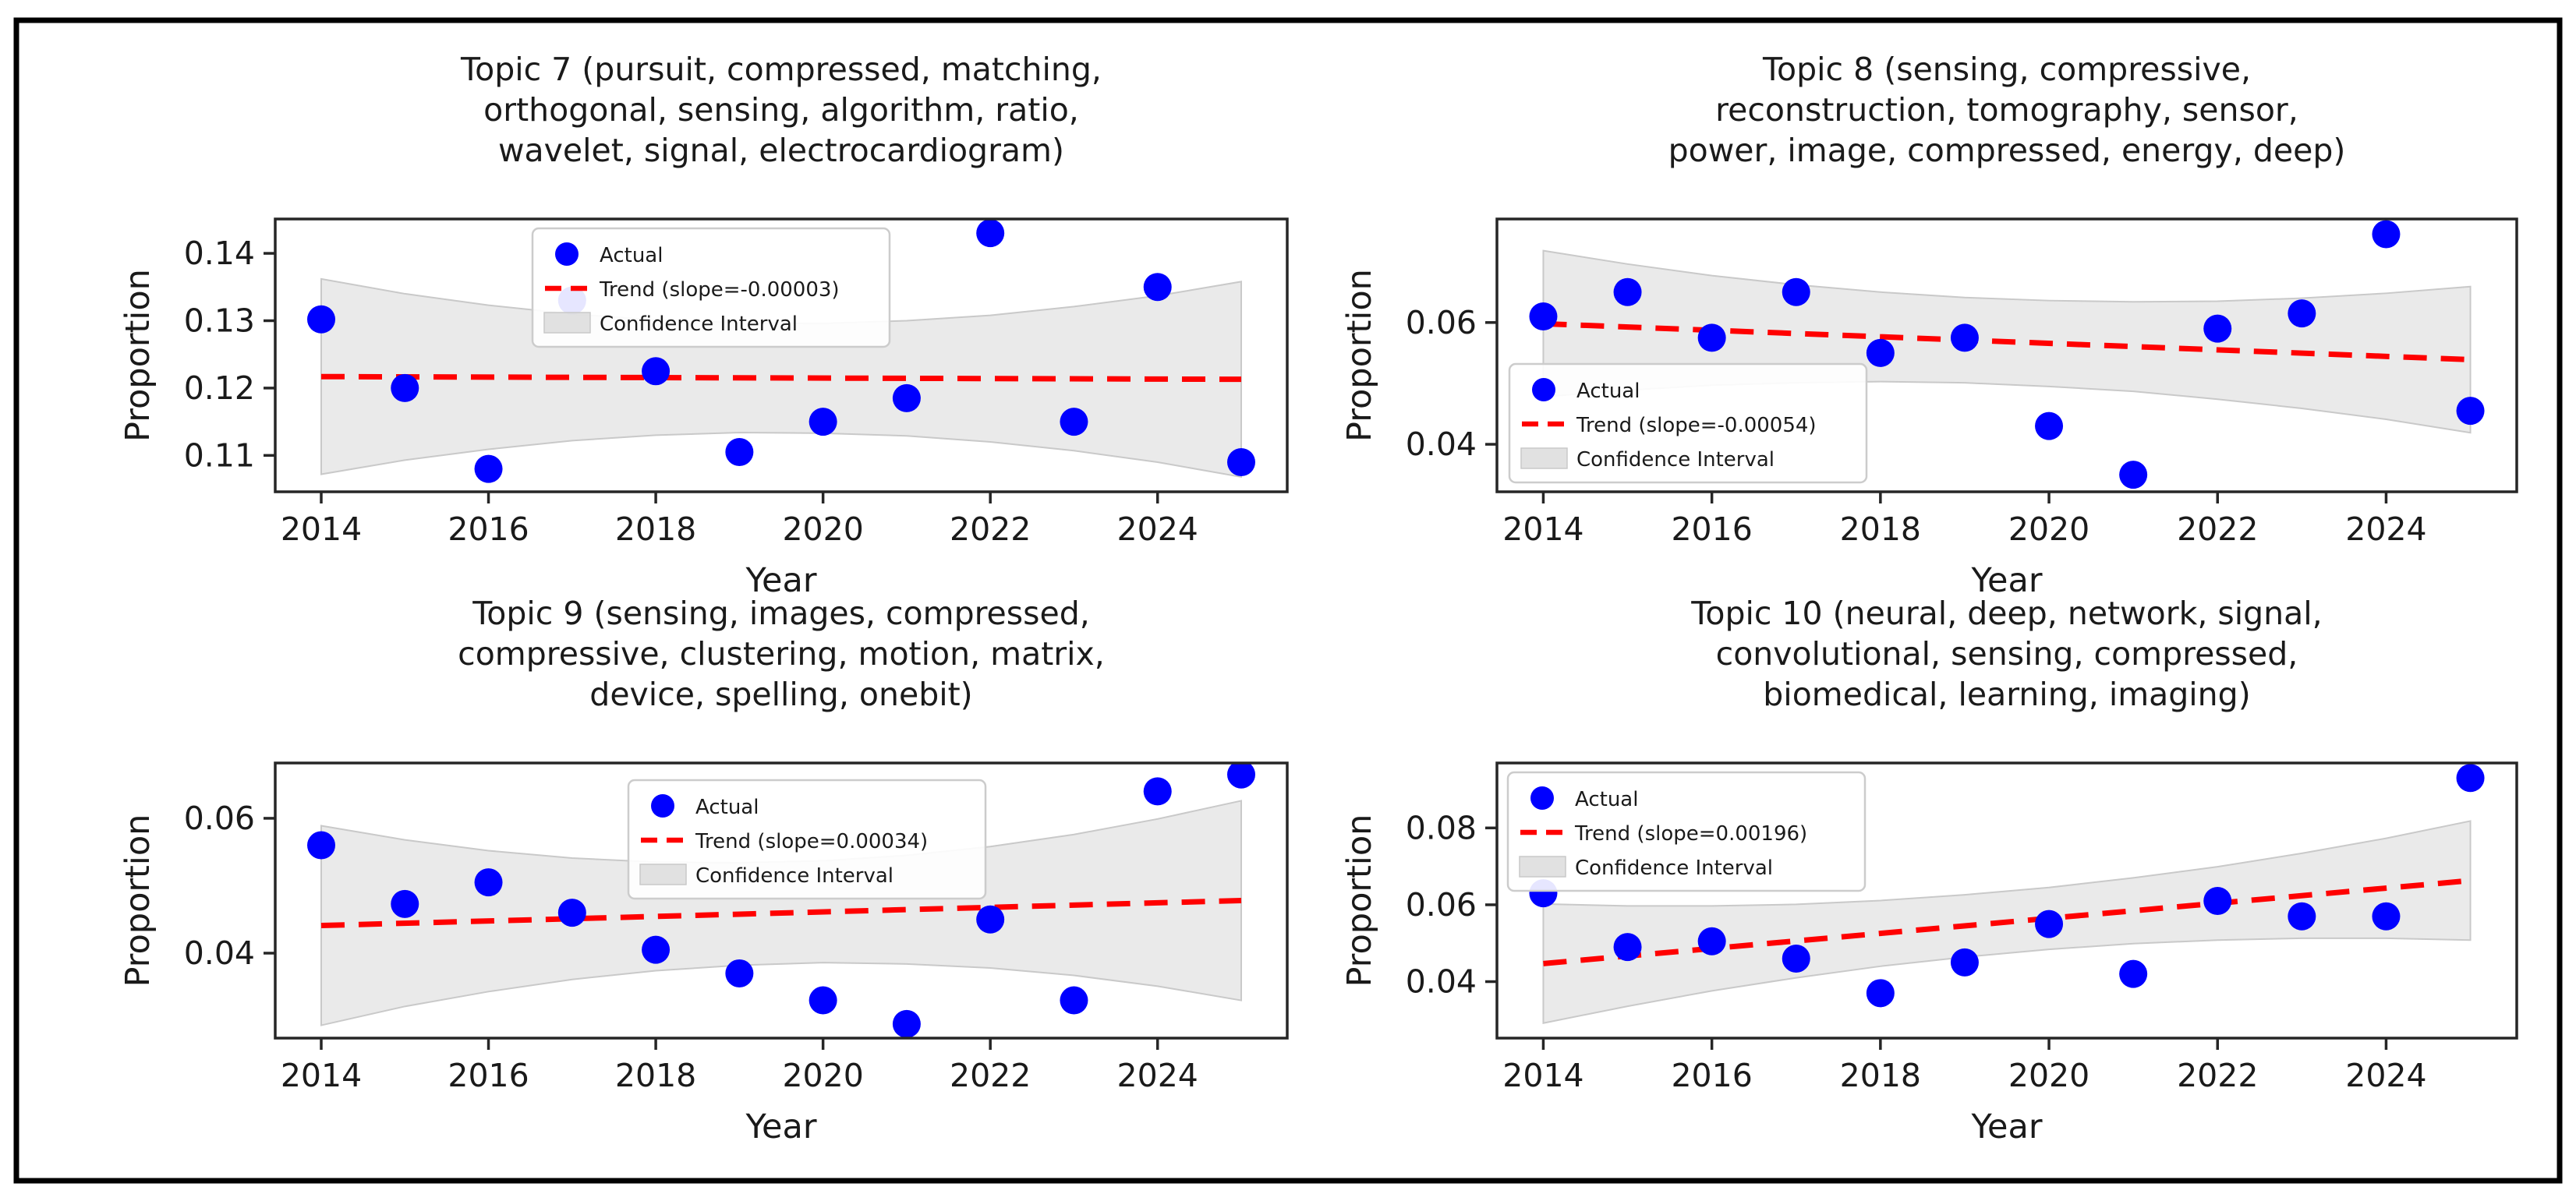  I want to click on legend-trend-label: Trend (slope=0.00196), so click(1690, 834).